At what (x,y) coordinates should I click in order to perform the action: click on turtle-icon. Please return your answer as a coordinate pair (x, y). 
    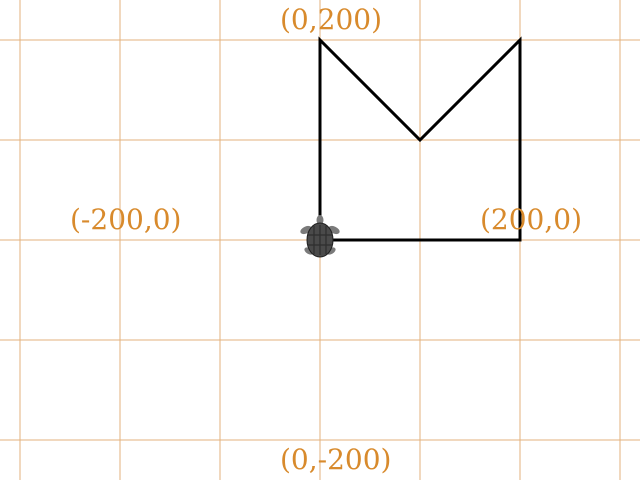
    Looking at the image, I should click on (320, 236).